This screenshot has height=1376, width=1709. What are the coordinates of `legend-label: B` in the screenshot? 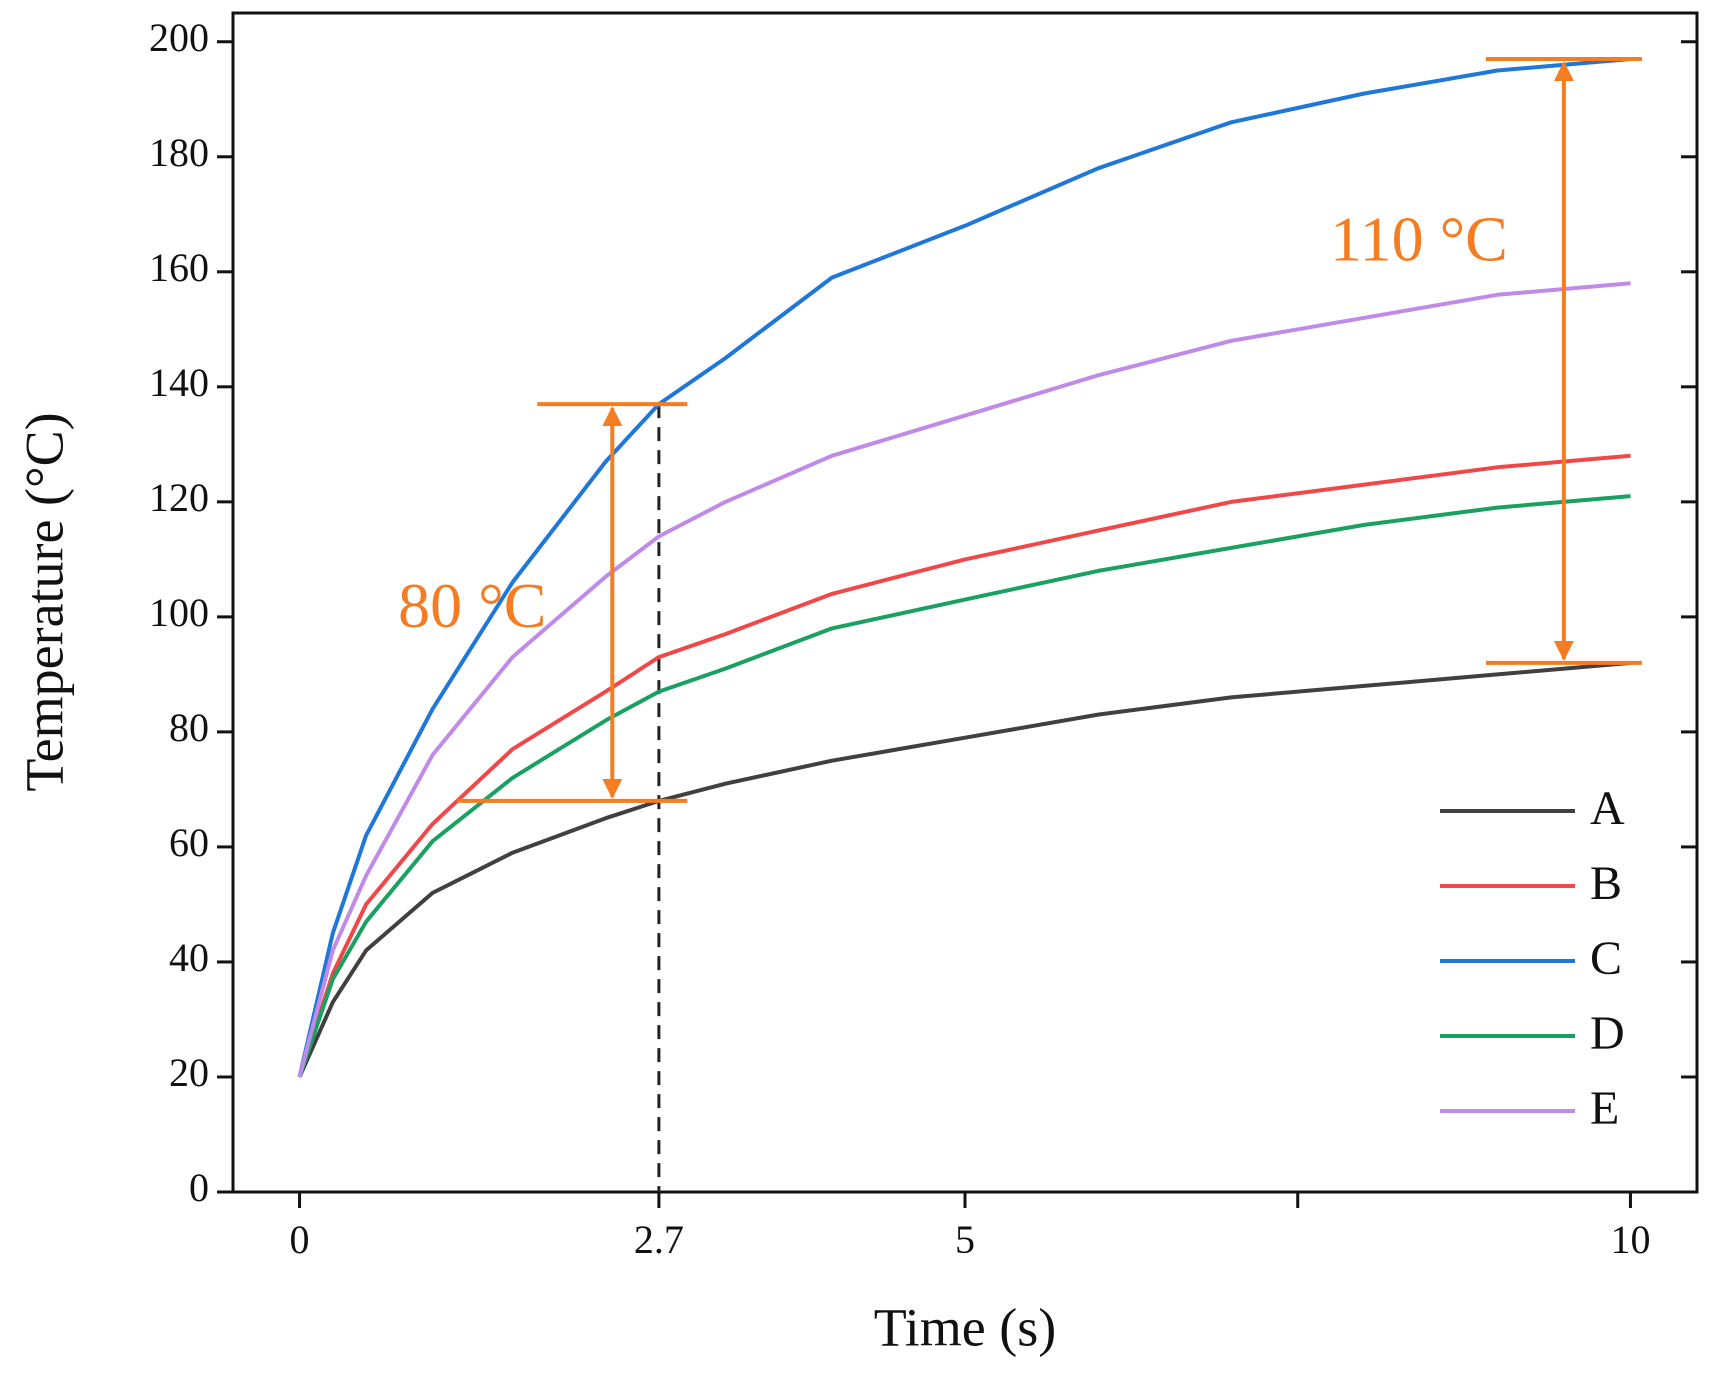 It's located at (1606, 883).